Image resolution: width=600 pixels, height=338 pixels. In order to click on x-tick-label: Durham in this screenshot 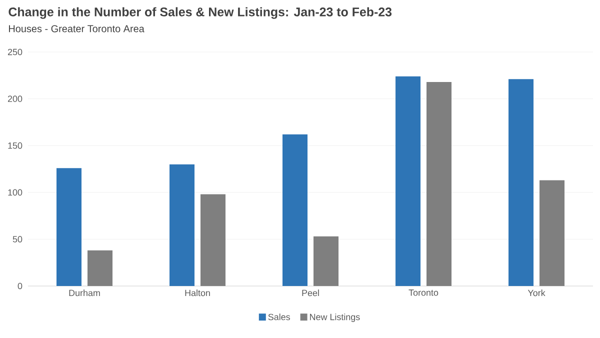, I will do `click(84, 293)`.